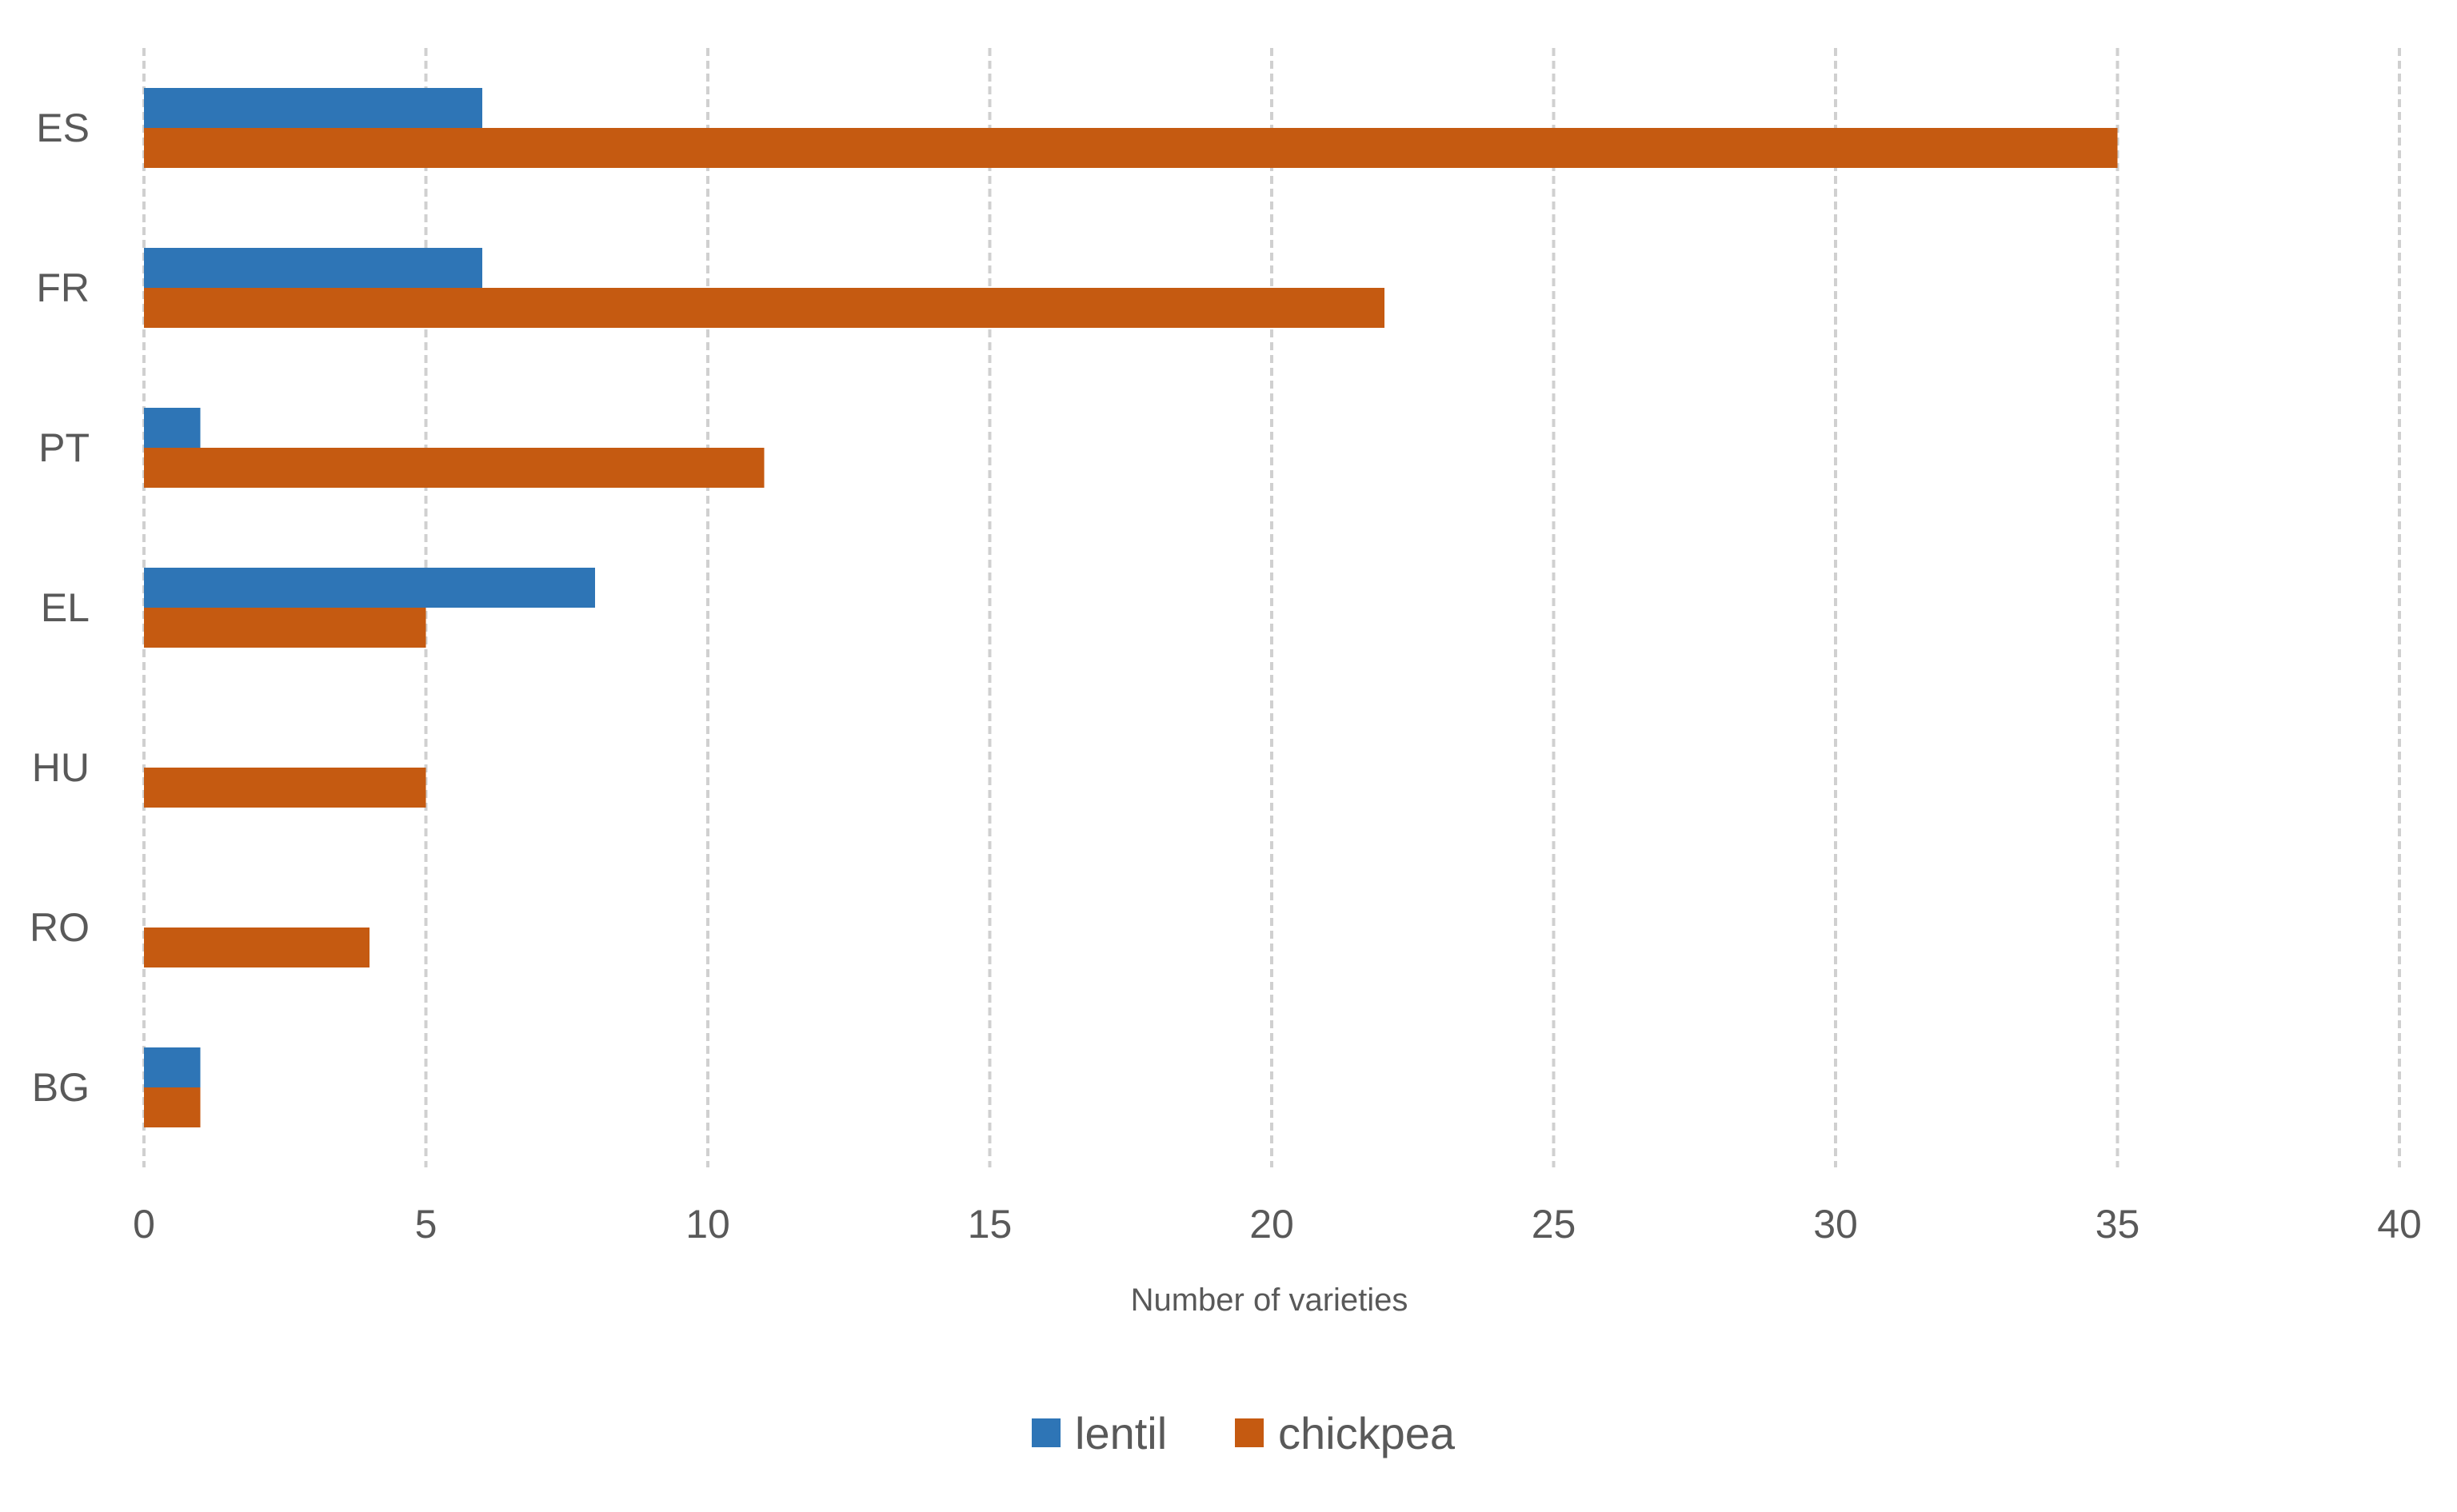  I want to click on category-label-el: EL, so click(65, 607).